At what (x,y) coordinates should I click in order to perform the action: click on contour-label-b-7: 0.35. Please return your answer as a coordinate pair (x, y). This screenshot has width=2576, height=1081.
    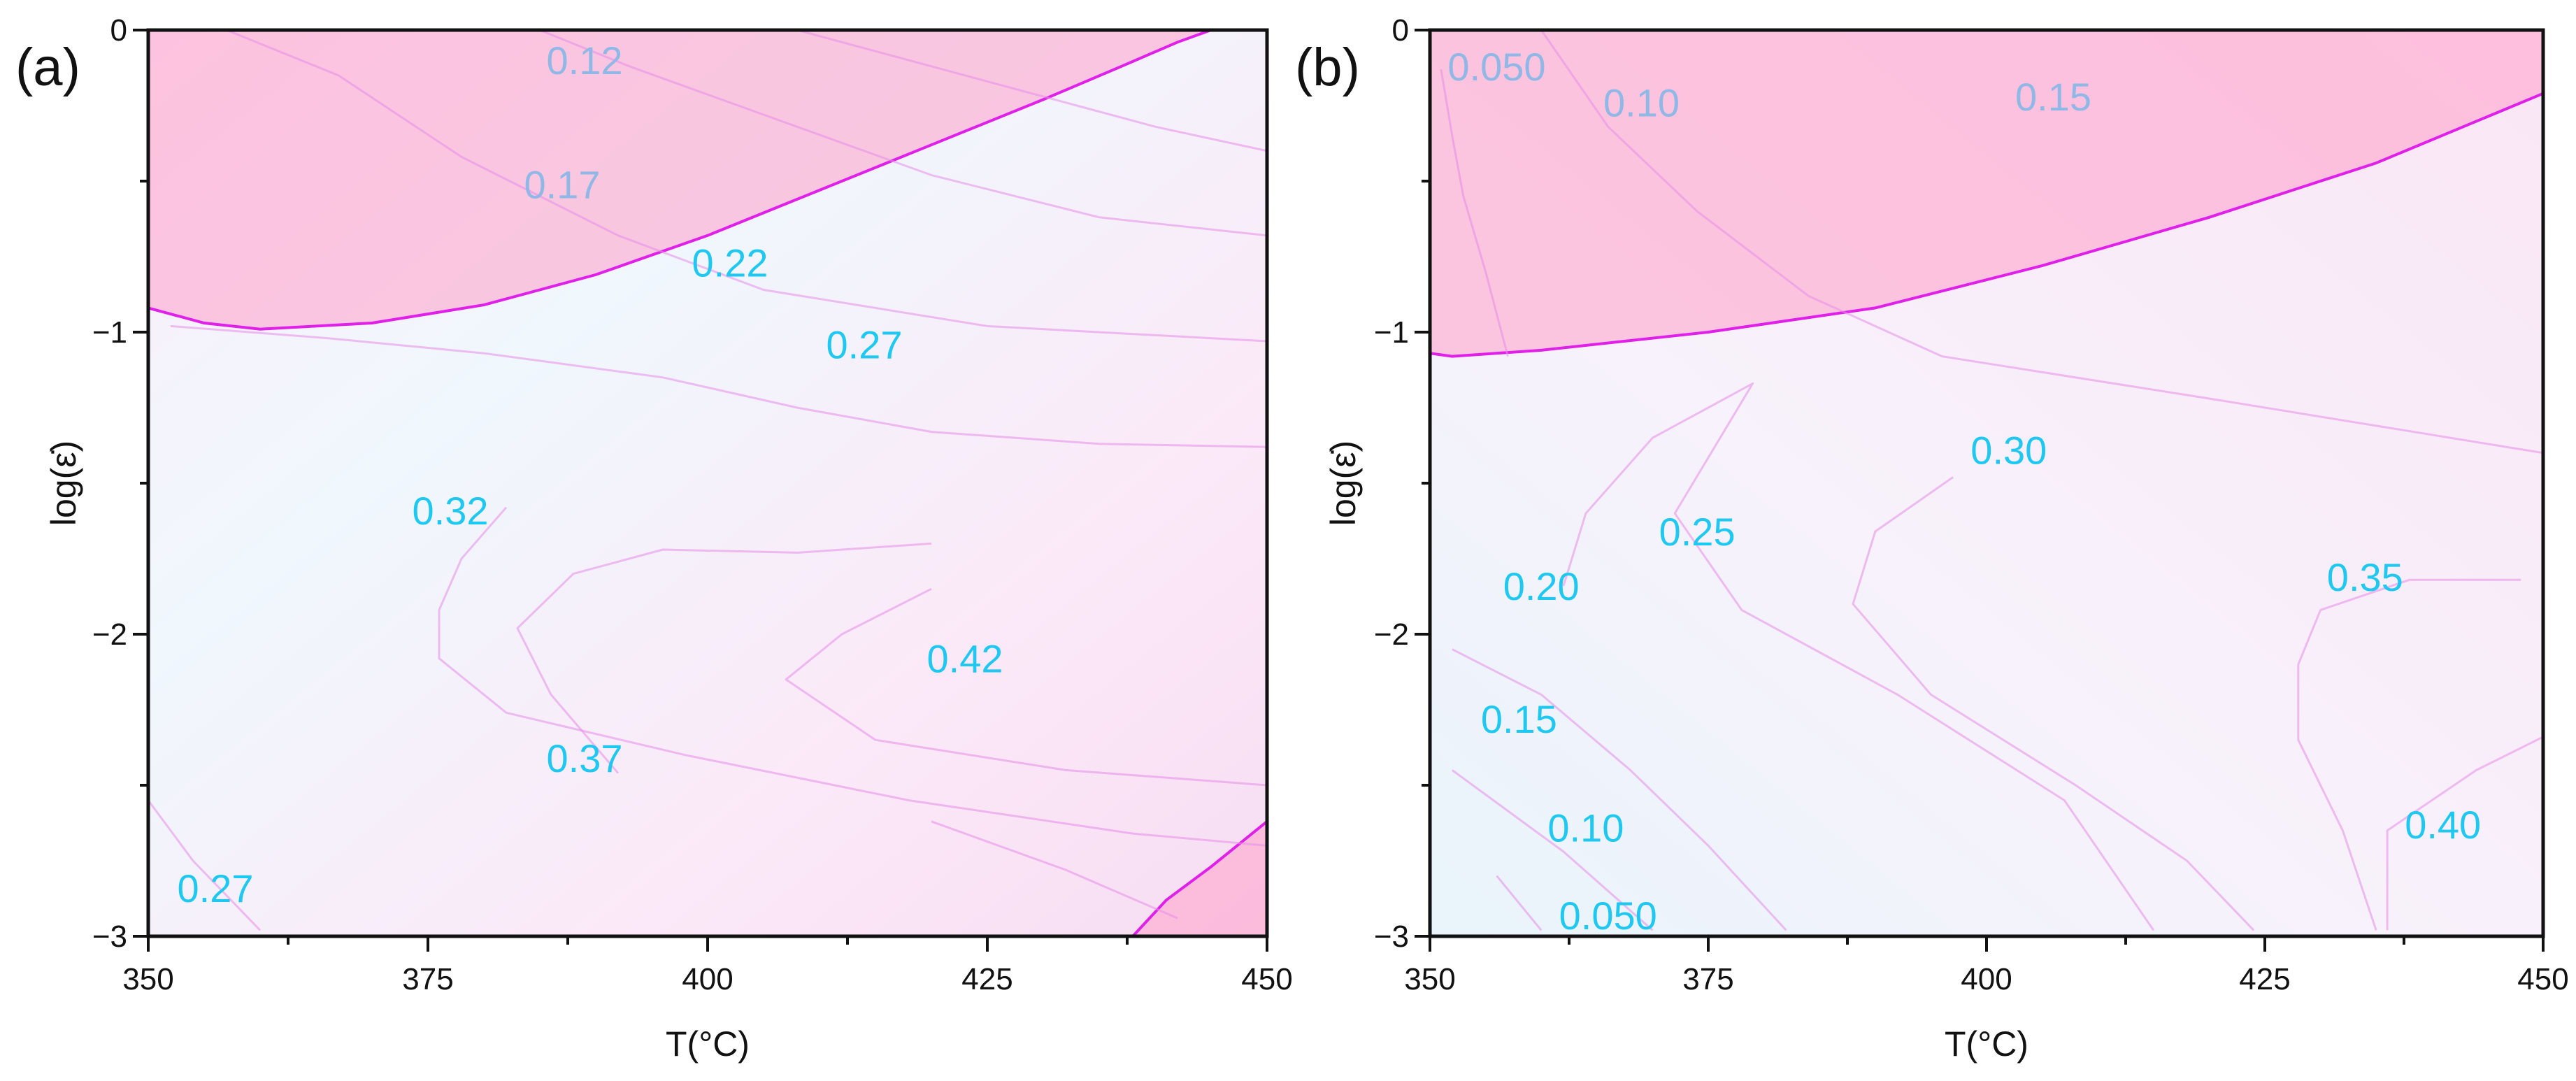
    Looking at the image, I should click on (2365, 577).